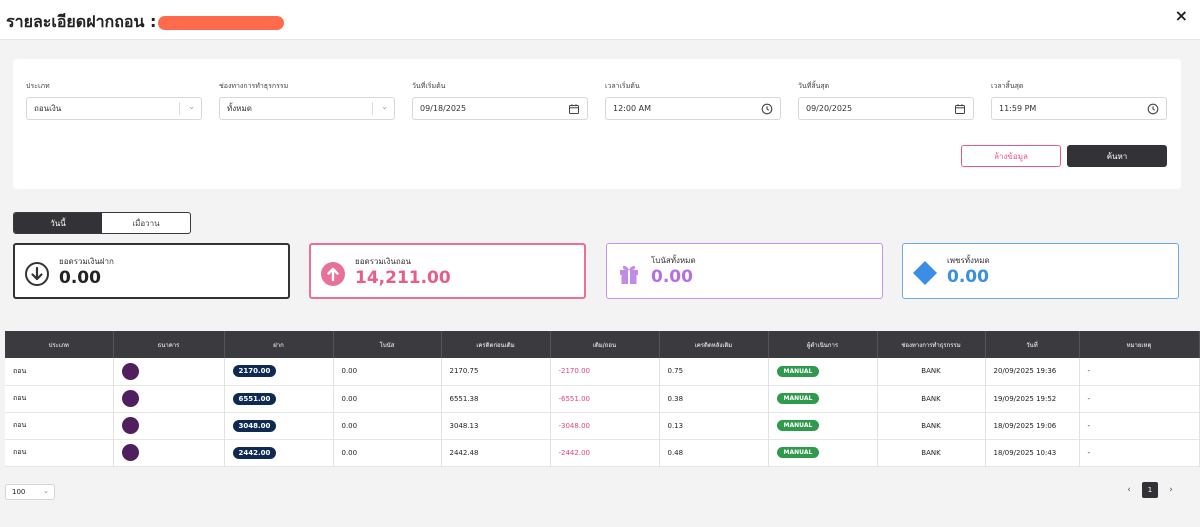 The height and width of the screenshot is (527, 1200). What do you see at coordinates (968, 260) in the screenshot?
I see `stat-label: เพชรทั้งหมด` at bounding box center [968, 260].